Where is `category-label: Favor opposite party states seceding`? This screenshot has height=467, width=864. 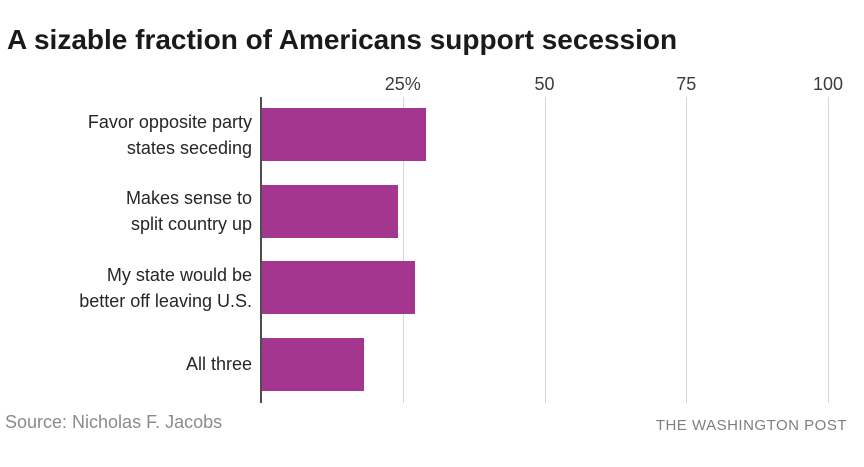
category-label: Favor opposite party states seceding is located at coordinates (126, 135).